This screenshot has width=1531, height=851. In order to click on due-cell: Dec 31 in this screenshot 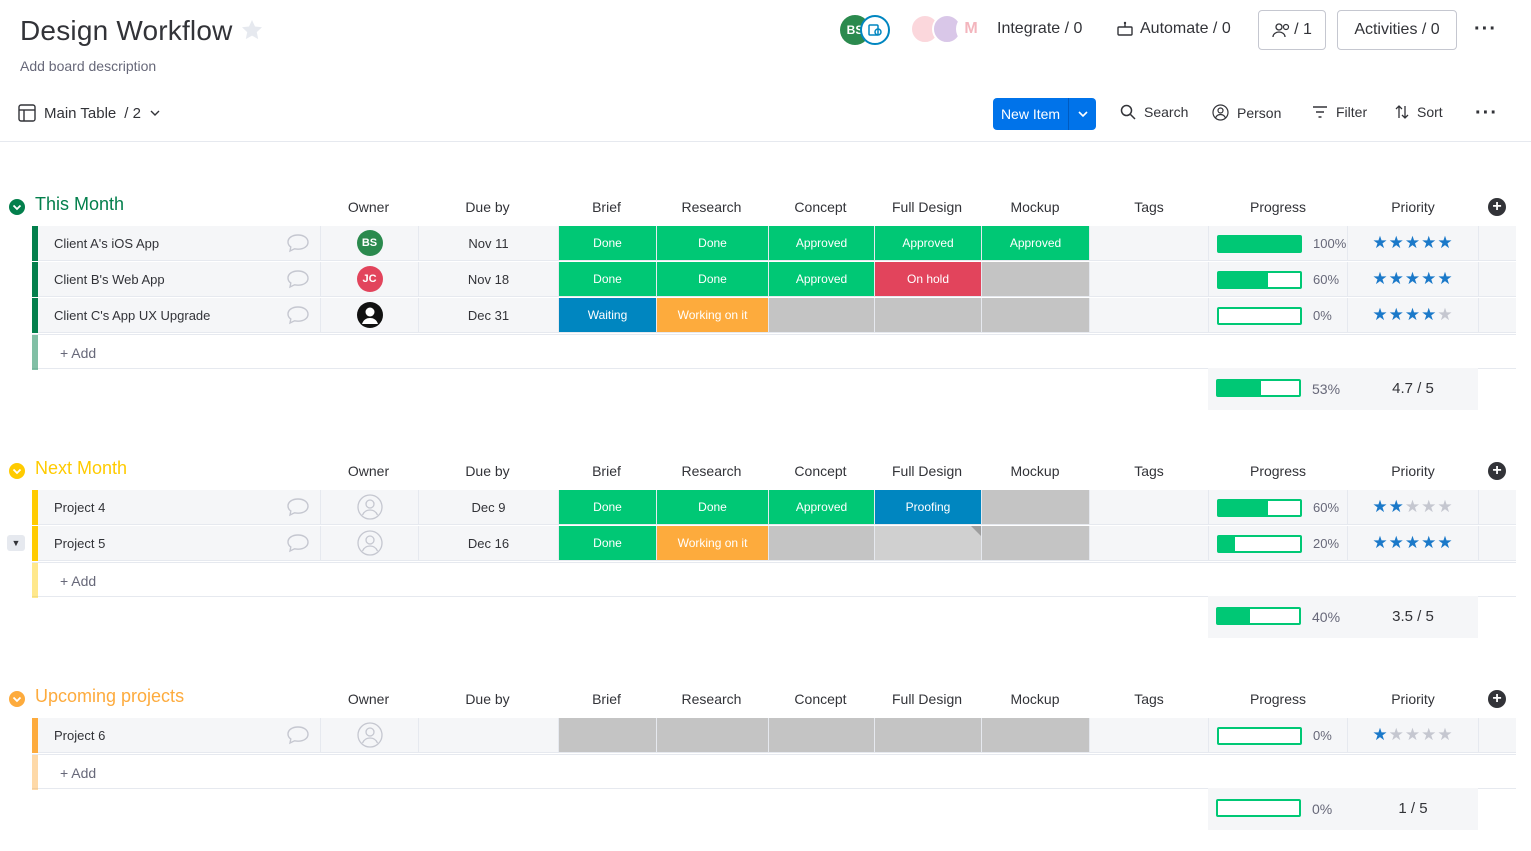, I will do `click(488, 315)`.